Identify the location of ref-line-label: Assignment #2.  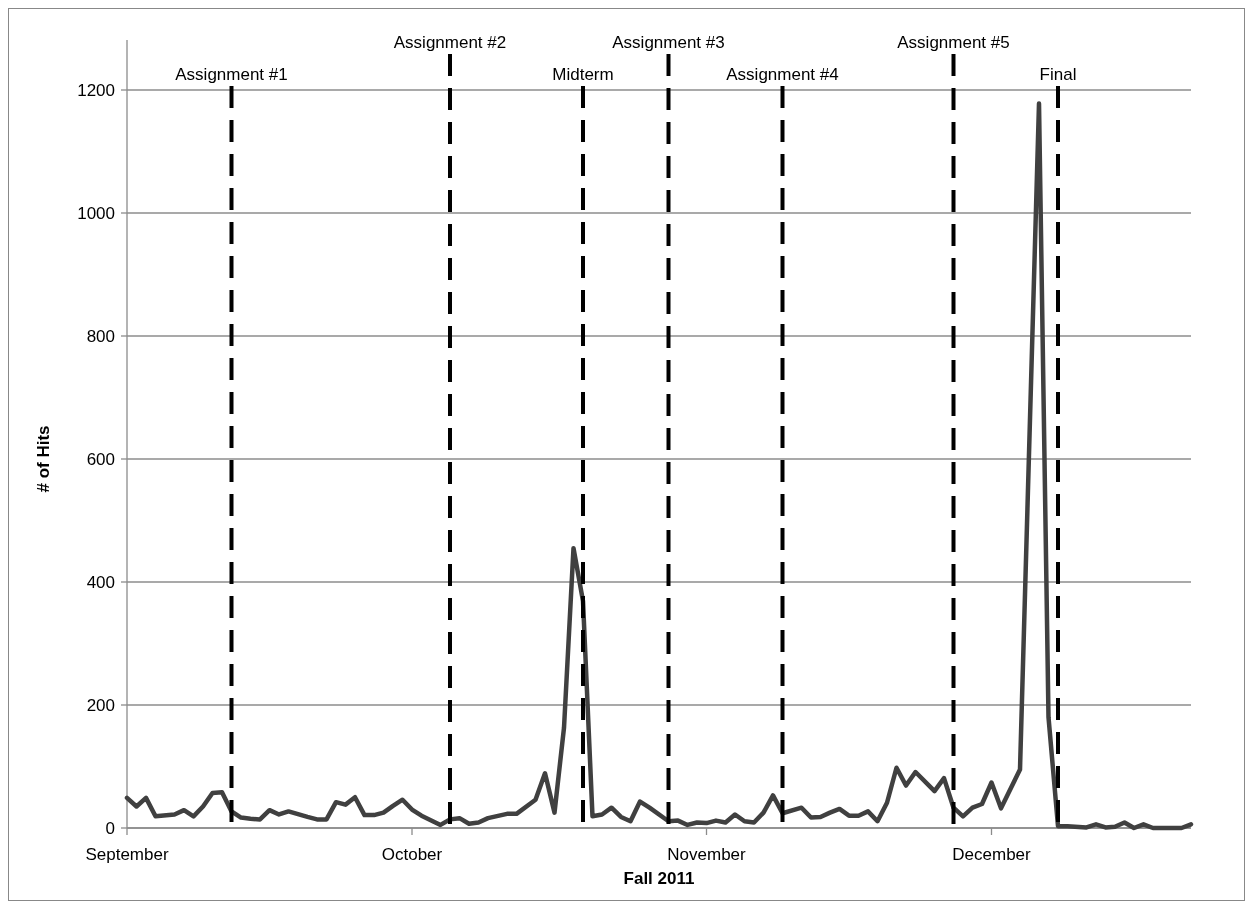
(450, 42).